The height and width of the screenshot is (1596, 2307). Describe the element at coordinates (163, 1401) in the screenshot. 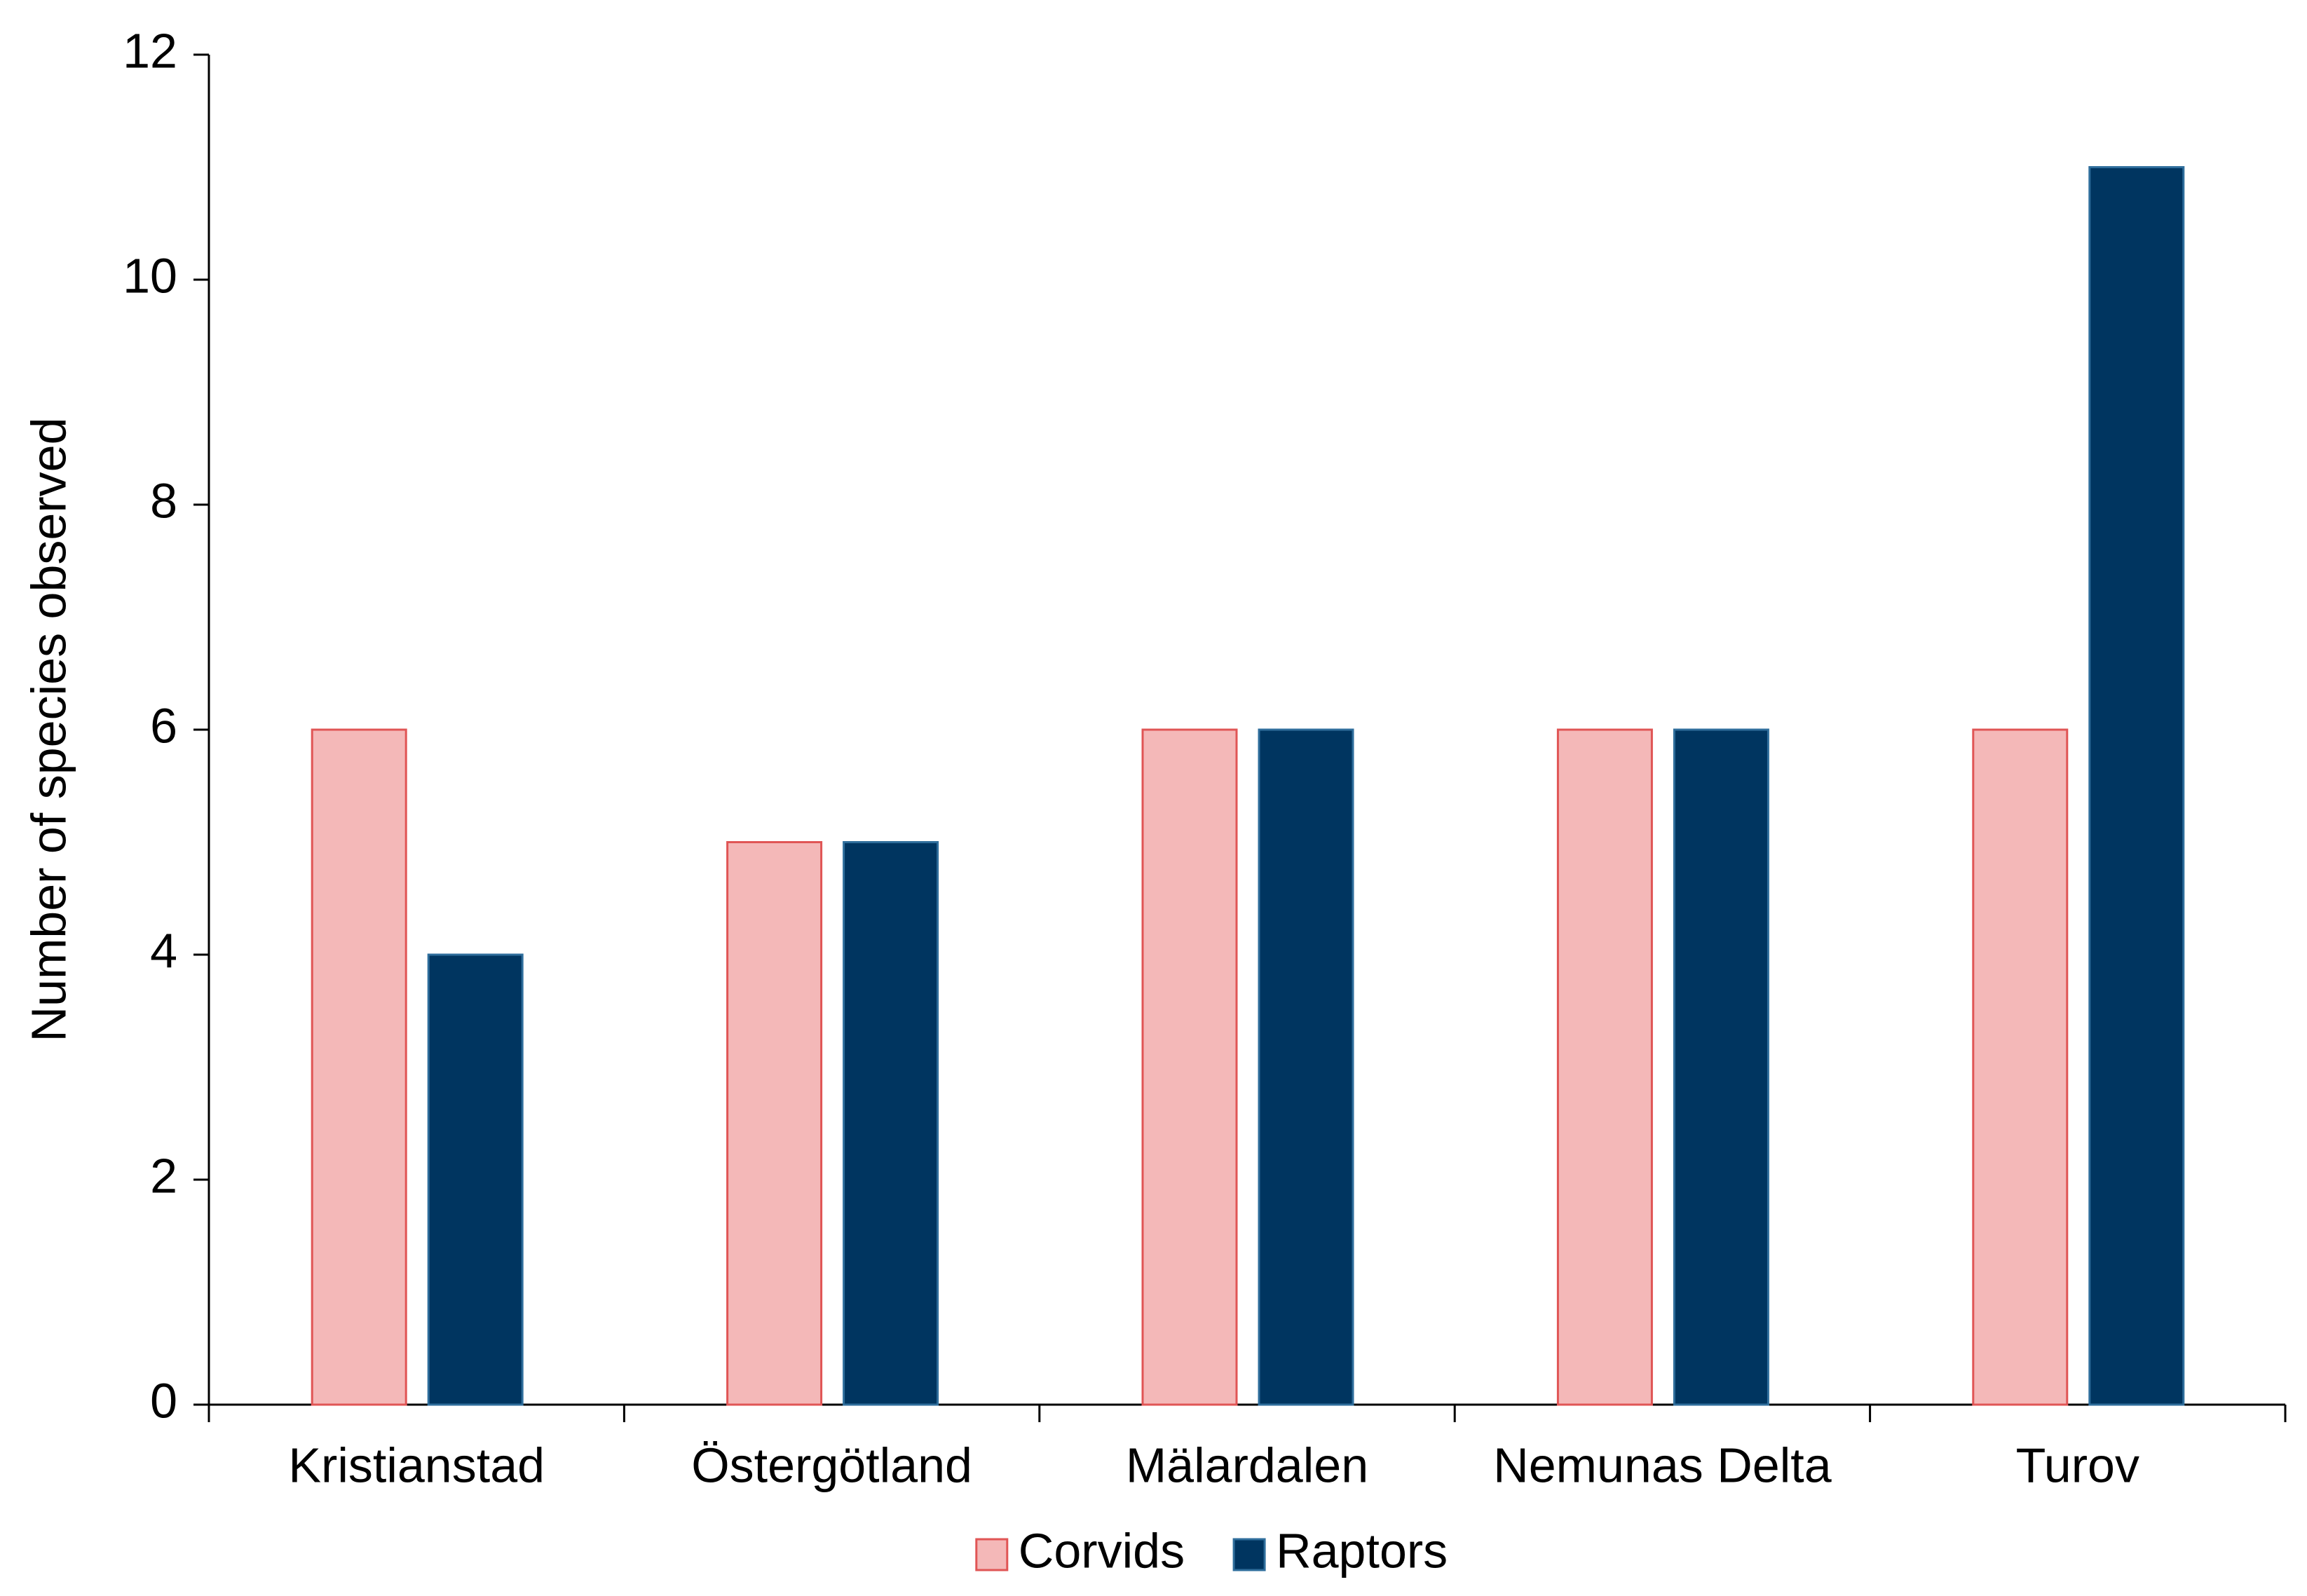

I see `y-tick-label: 0` at that location.